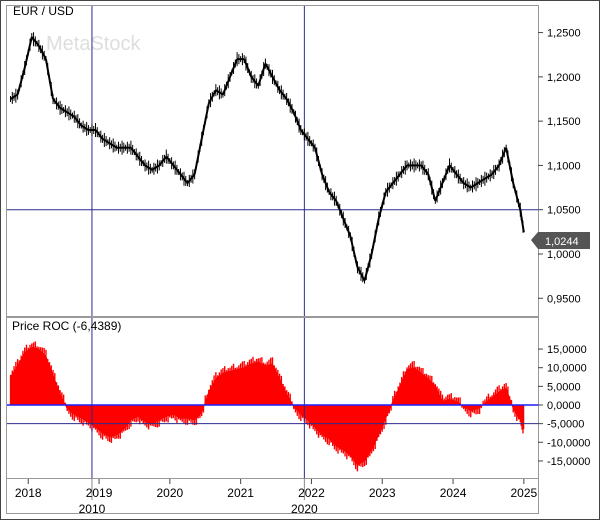 This screenshot has height=520, width=600. I want to click on x-year-tick-label: 2023, so click(382, 493).